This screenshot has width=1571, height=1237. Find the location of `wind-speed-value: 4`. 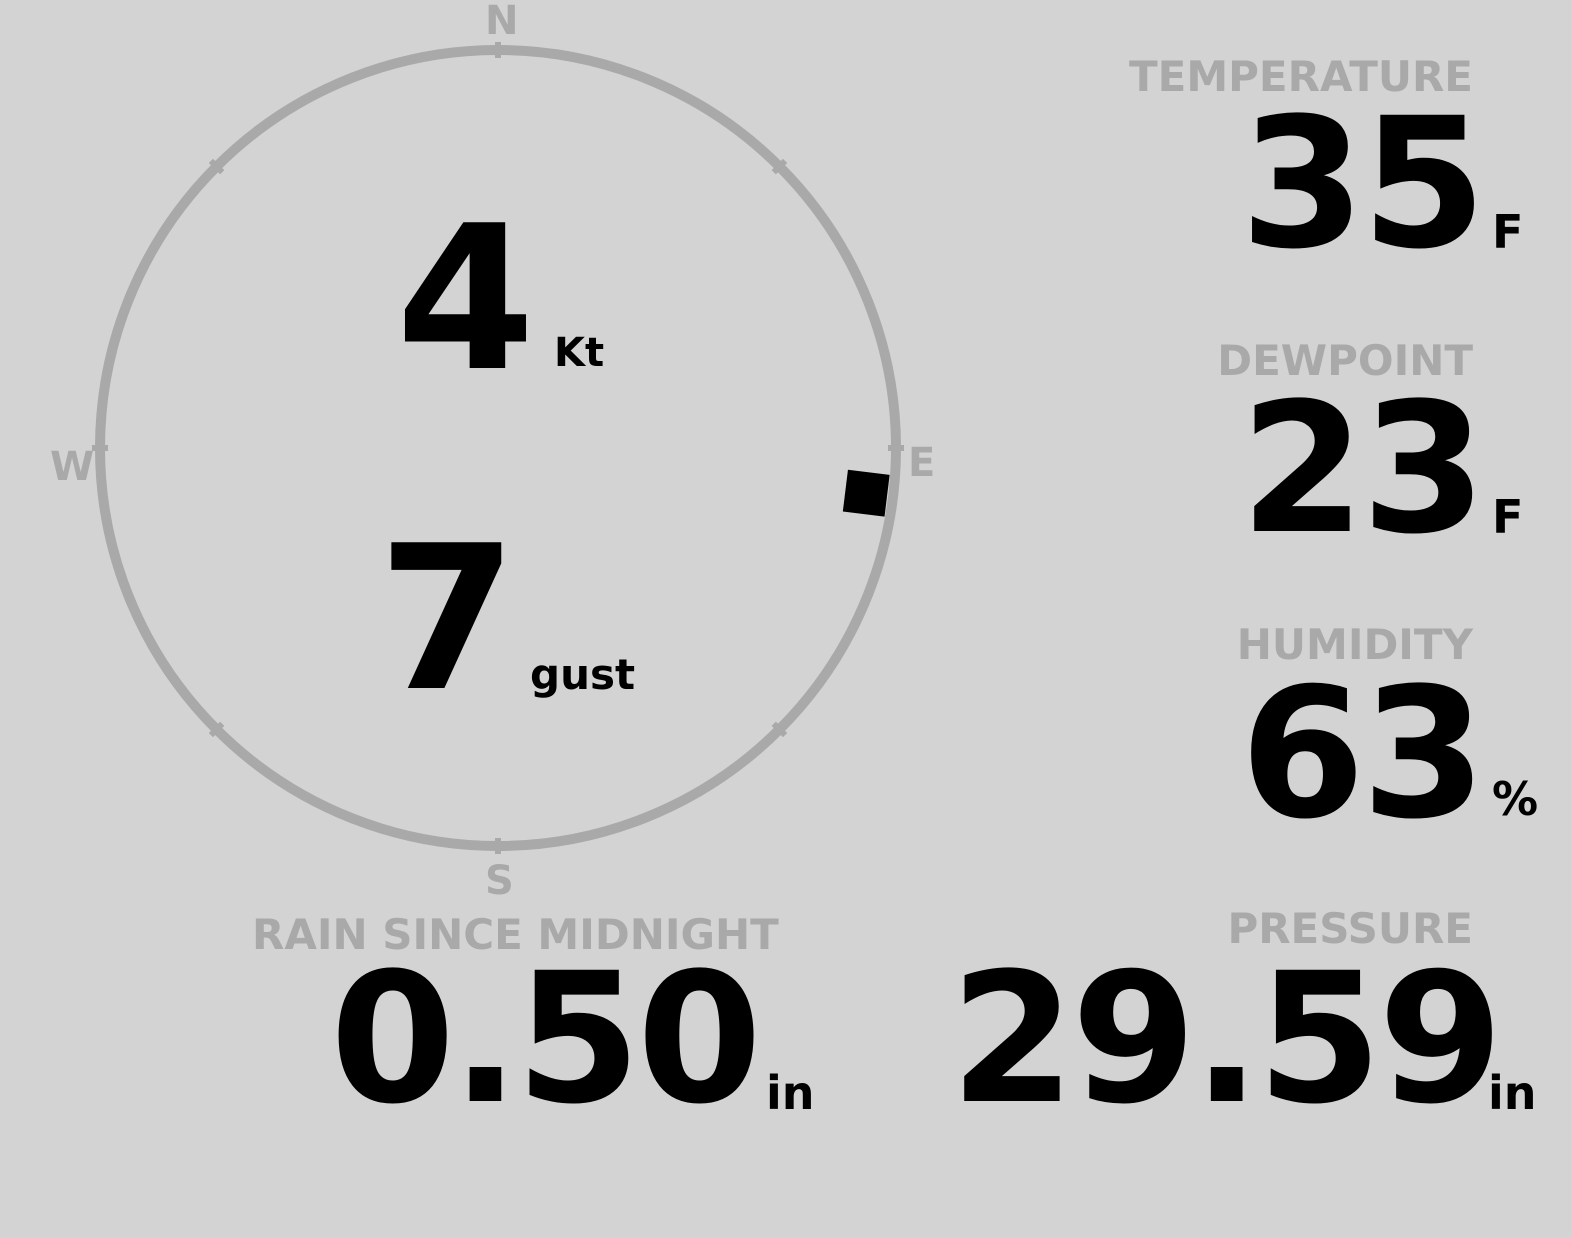

wind-speed-value: 4 is located at coordinates (465, 299).